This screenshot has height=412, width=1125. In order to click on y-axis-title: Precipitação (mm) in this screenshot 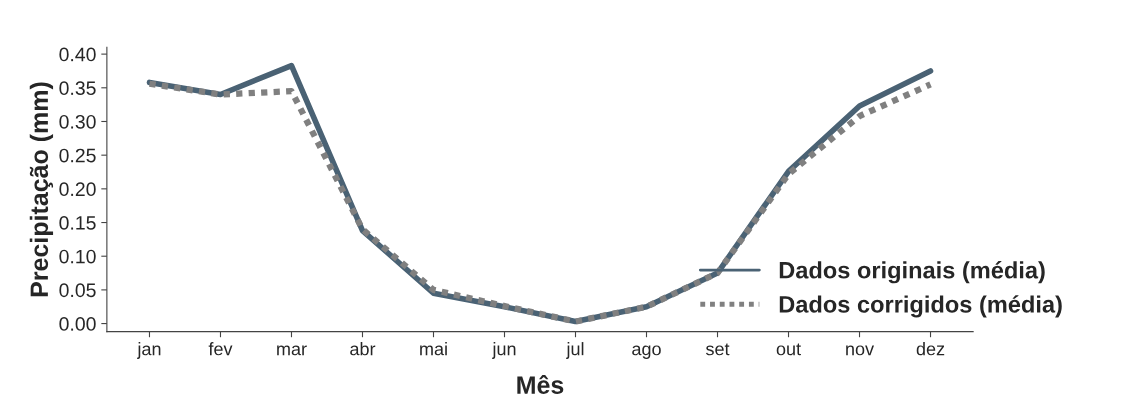, I will do `click(41, 189)`.